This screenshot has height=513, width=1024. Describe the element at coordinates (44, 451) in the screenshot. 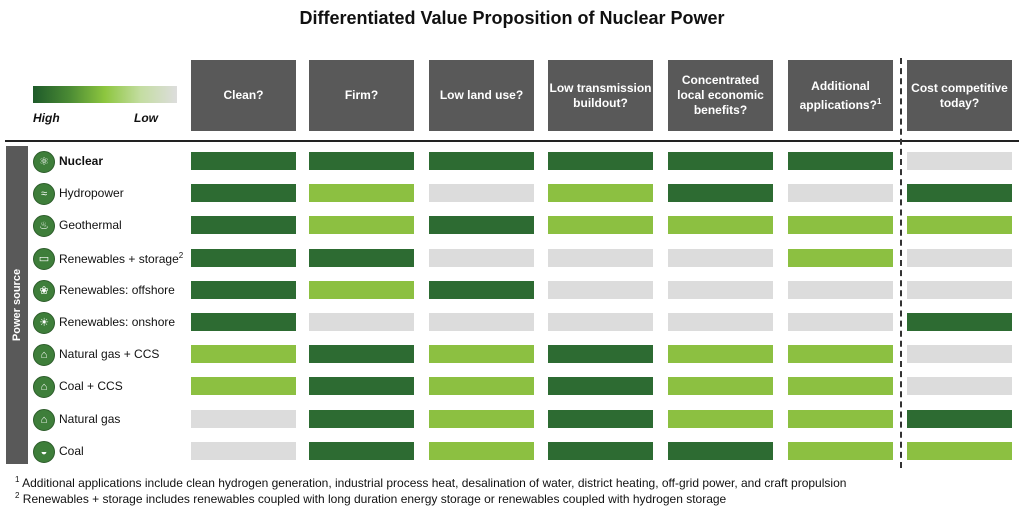

I see `coal-cart-icon: ◒` at that location.